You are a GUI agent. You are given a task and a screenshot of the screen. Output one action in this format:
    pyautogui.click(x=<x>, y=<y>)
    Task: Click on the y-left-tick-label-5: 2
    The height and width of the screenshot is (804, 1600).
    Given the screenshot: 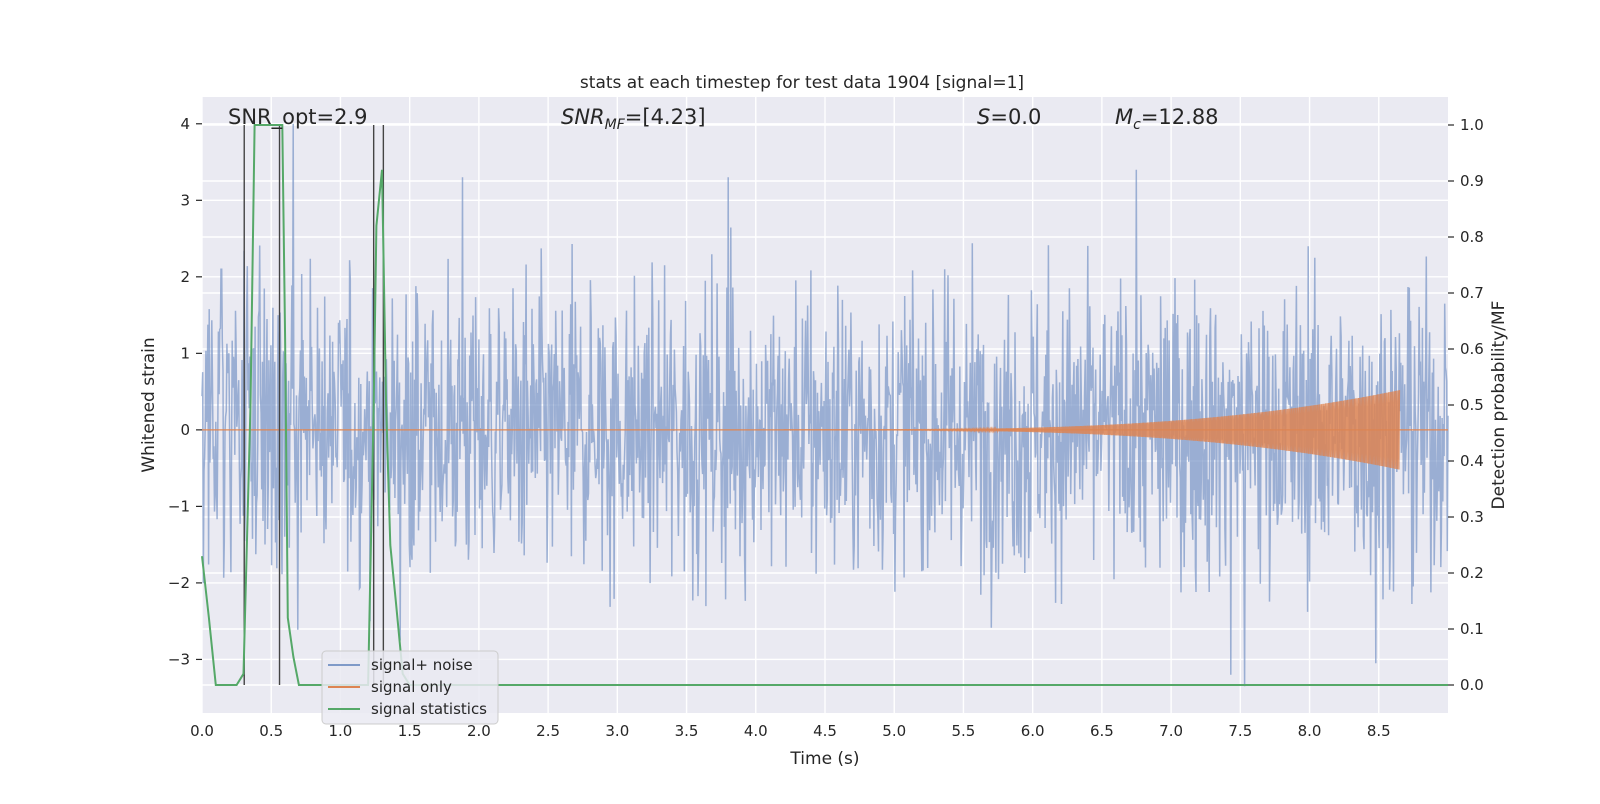 What is the action you would take?
    pyautogui.click(x=185, y=277)
    